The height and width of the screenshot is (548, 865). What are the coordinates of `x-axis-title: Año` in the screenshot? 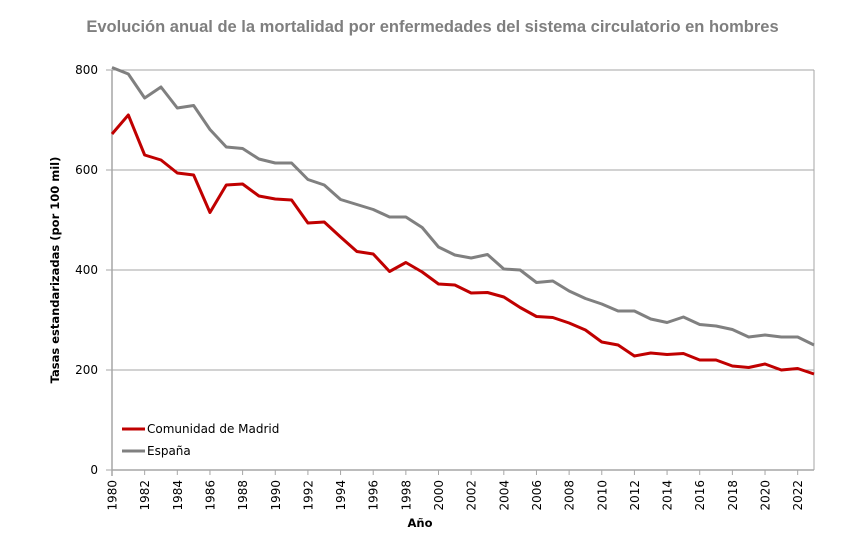 It's located at (420, 523).